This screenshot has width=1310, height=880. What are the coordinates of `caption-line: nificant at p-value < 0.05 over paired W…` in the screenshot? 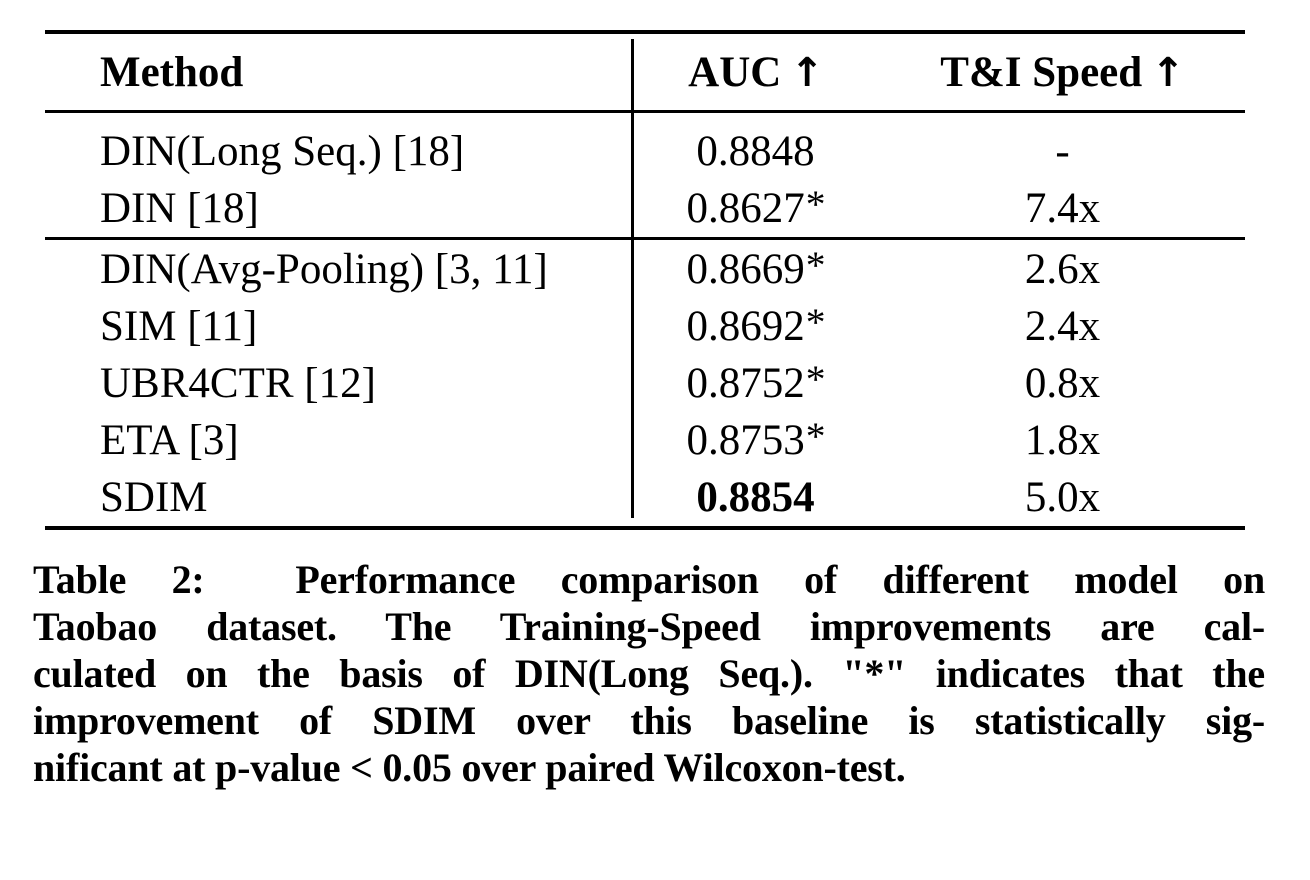 It's located at (469, 767).